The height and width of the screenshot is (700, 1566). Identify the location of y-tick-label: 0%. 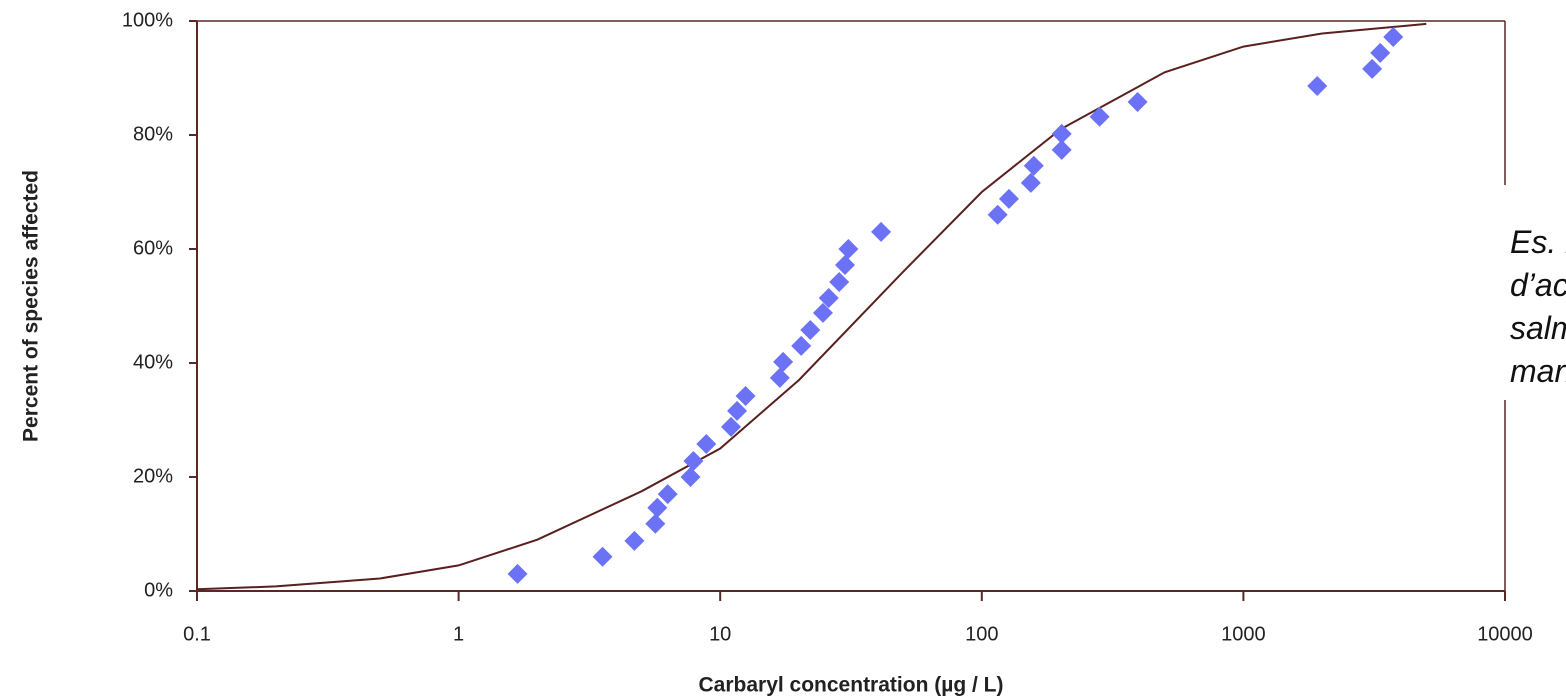
(158, 590).